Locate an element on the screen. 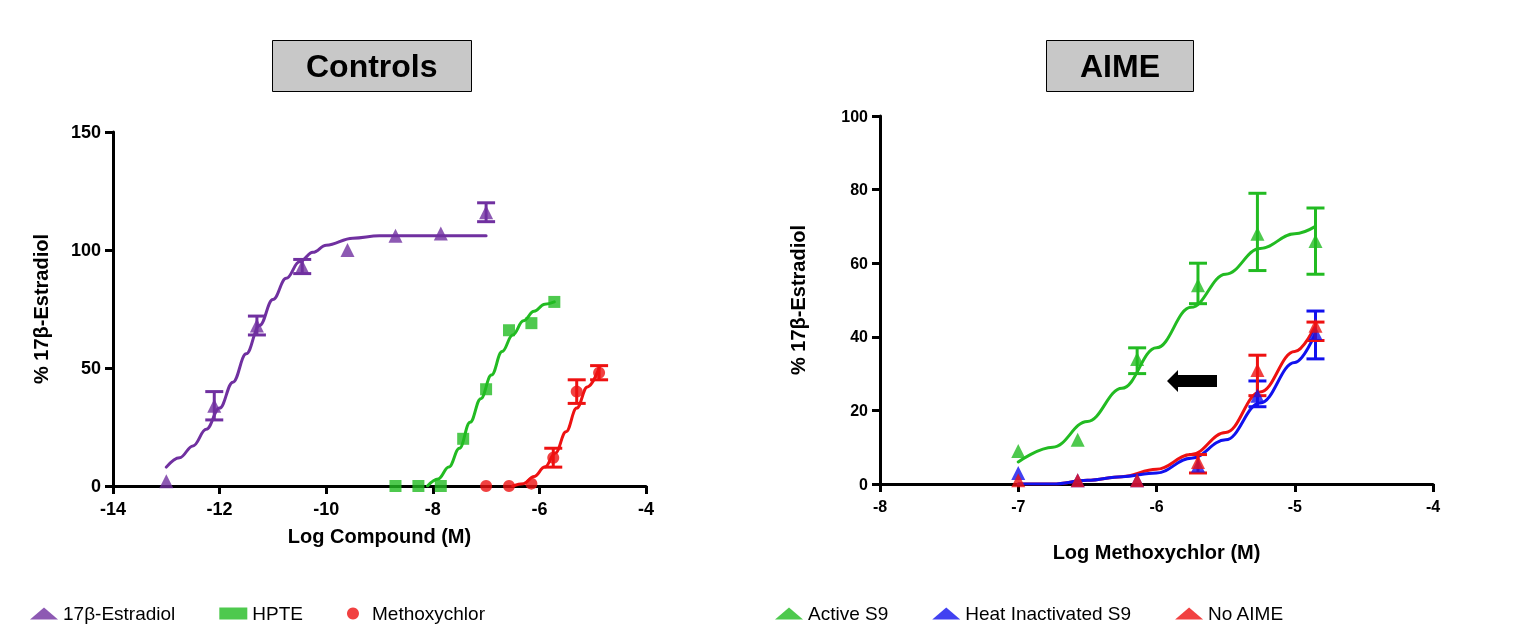  legend-label: 17β-Estradiol is located at coordinates (119, 613).